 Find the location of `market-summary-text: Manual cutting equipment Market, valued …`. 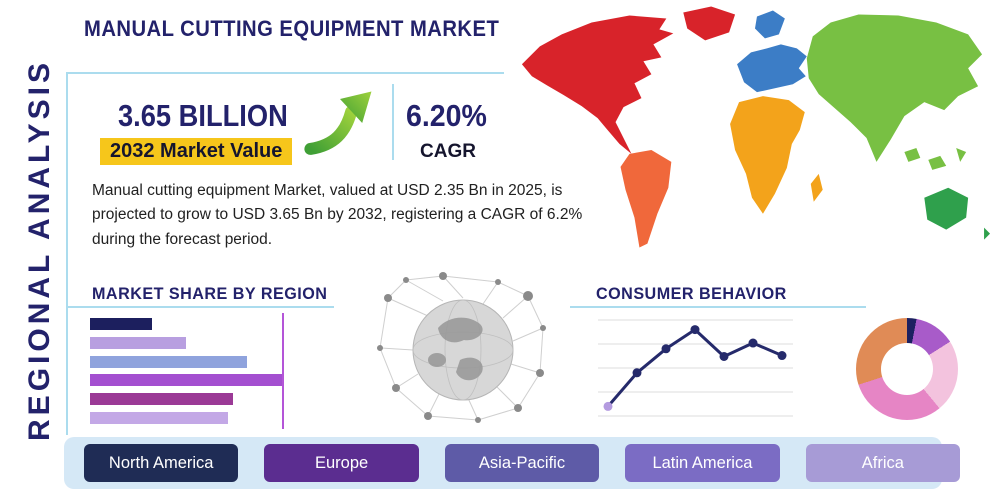

market-summary-text: Manual cutting equipment Market, valued … is located at coordinates (337, 215).